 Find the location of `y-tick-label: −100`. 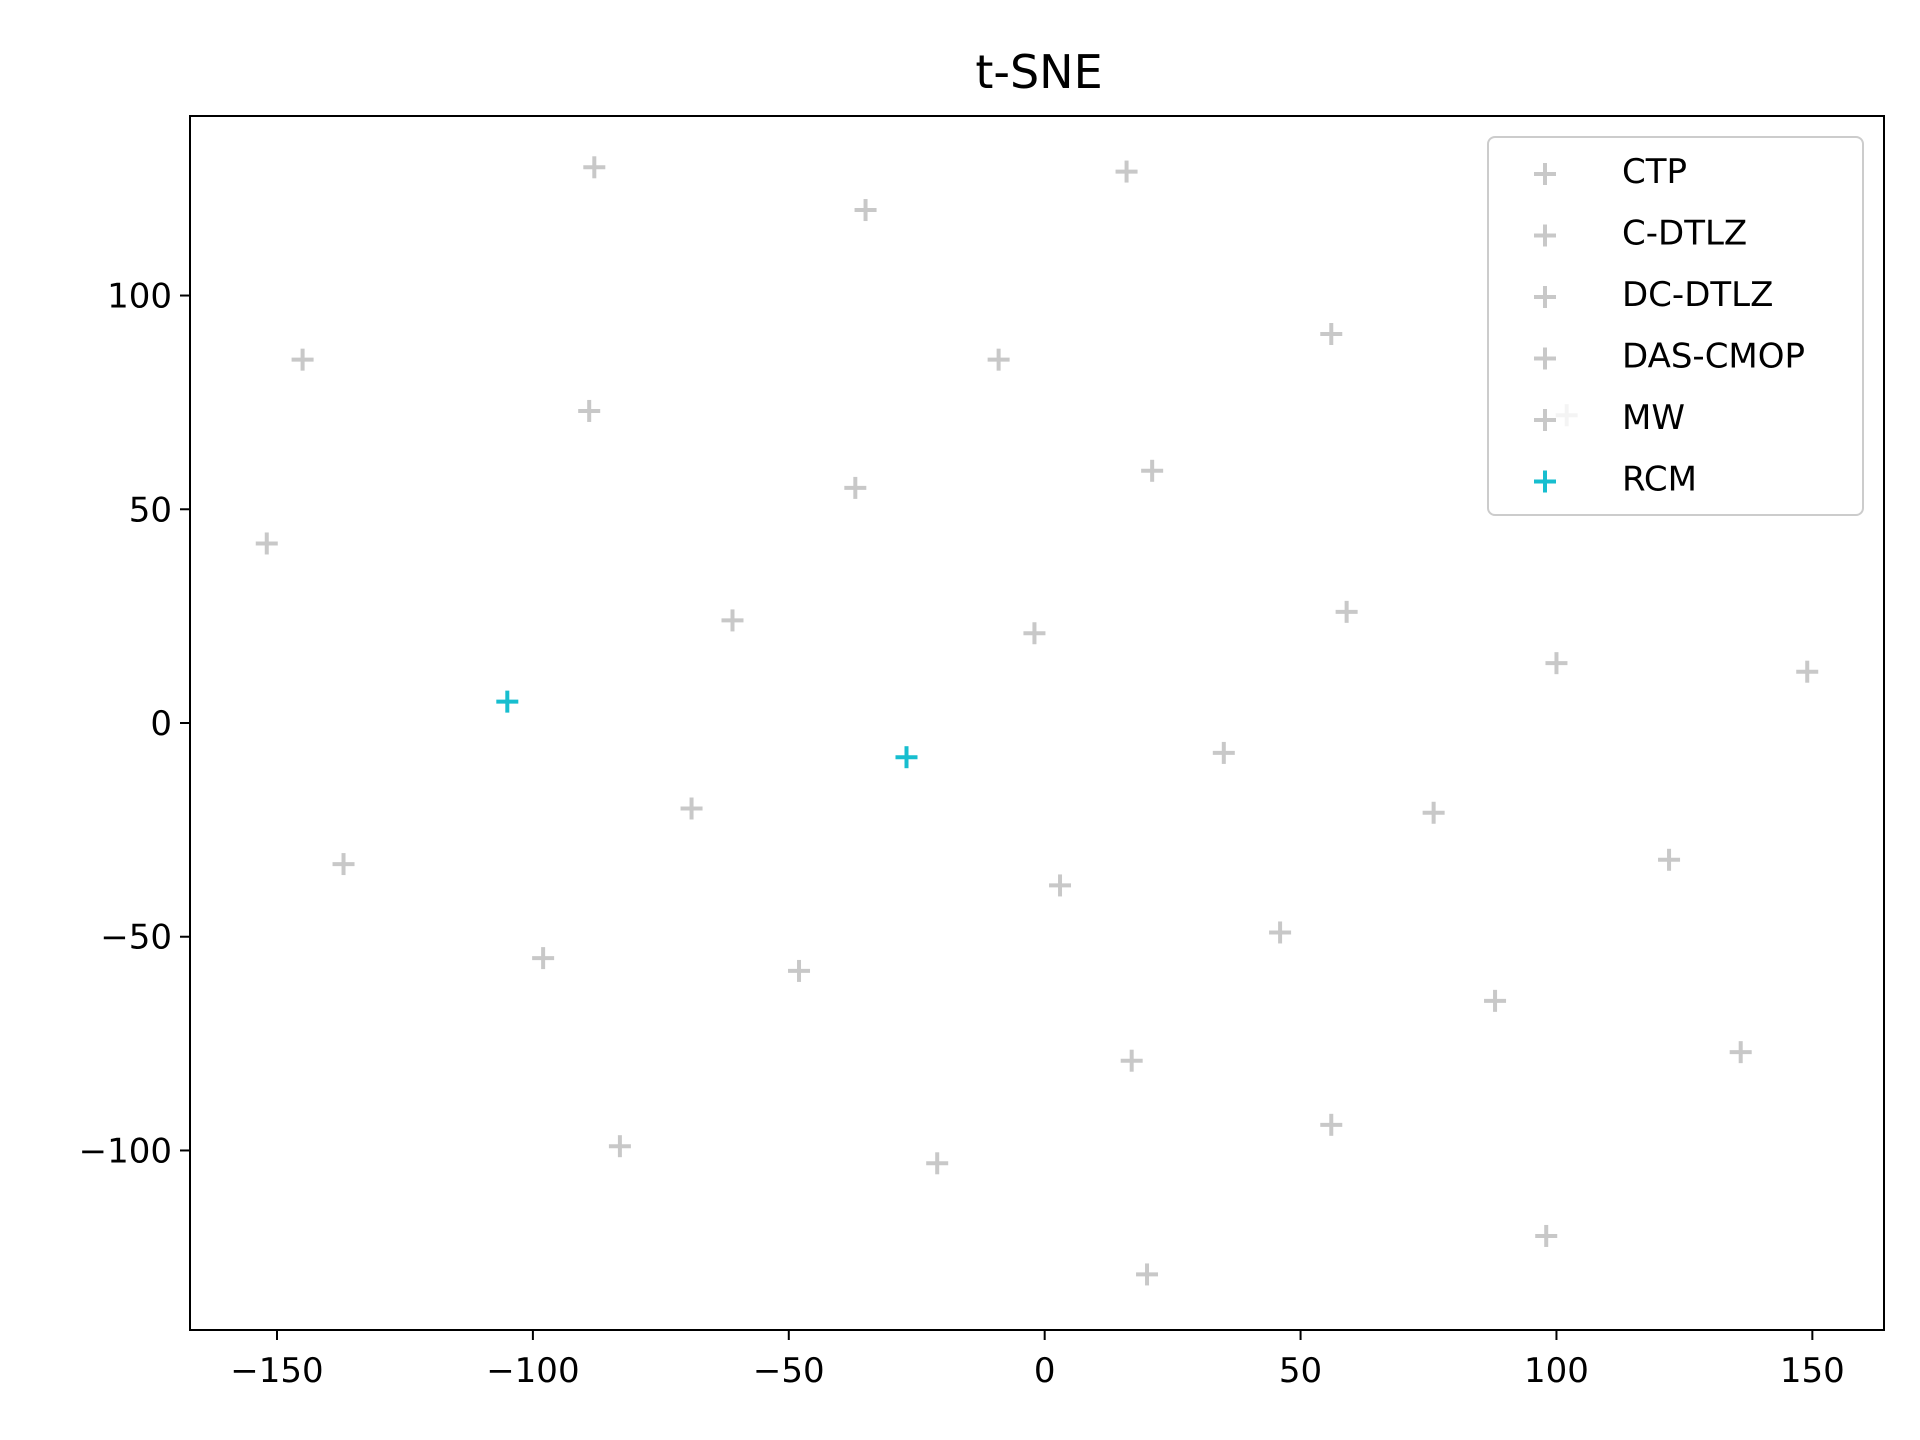

y-tick-label: −100 is located at coordinates (125, 1151).